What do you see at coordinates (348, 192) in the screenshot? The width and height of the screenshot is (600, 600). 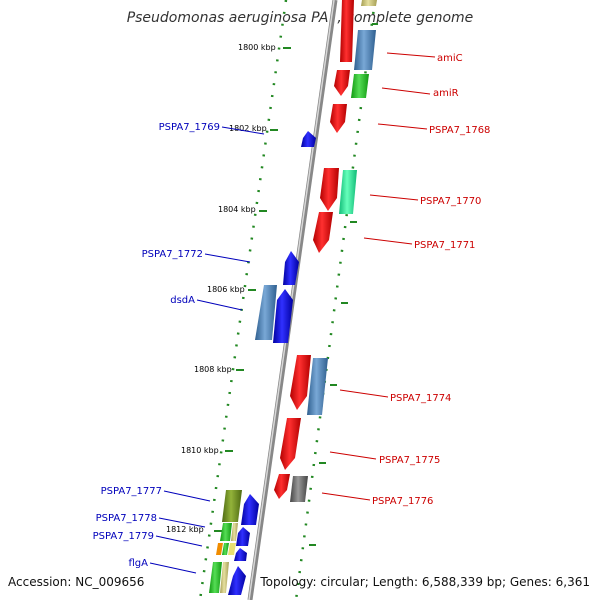 I see `PSPA7_1770-gene` at bounding box center [348, 192].